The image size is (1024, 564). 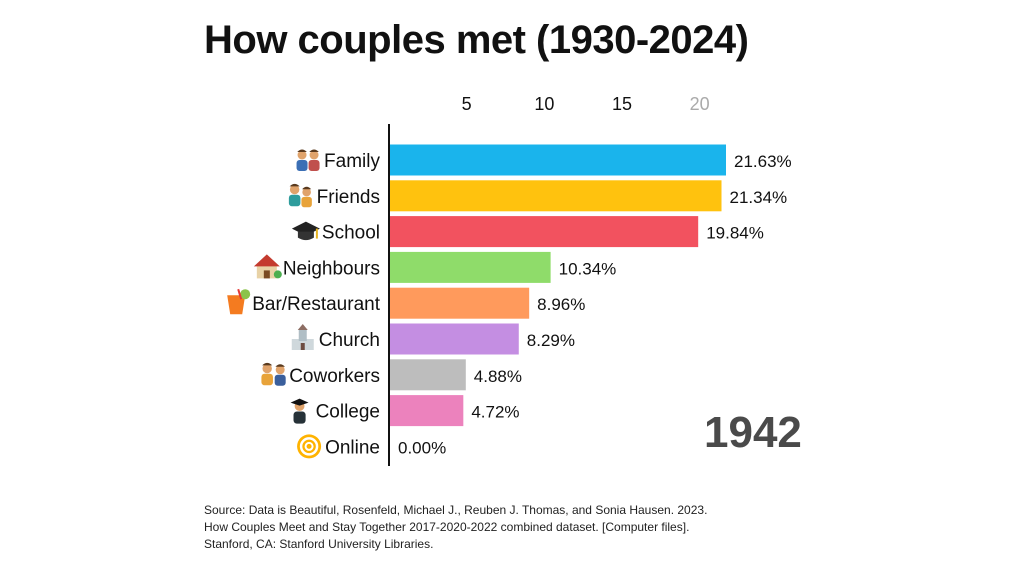 I want to click on year-label: 1942, so click(x=753, y=432).